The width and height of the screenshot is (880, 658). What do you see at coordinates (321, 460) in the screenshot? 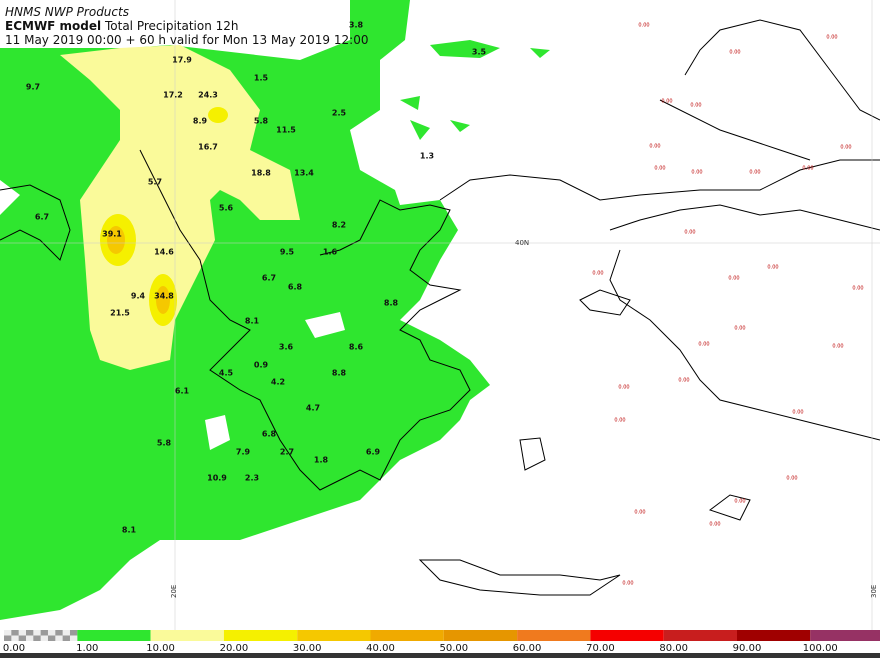
I see `precip-label: 1.8` at bounding box center [321, 460].